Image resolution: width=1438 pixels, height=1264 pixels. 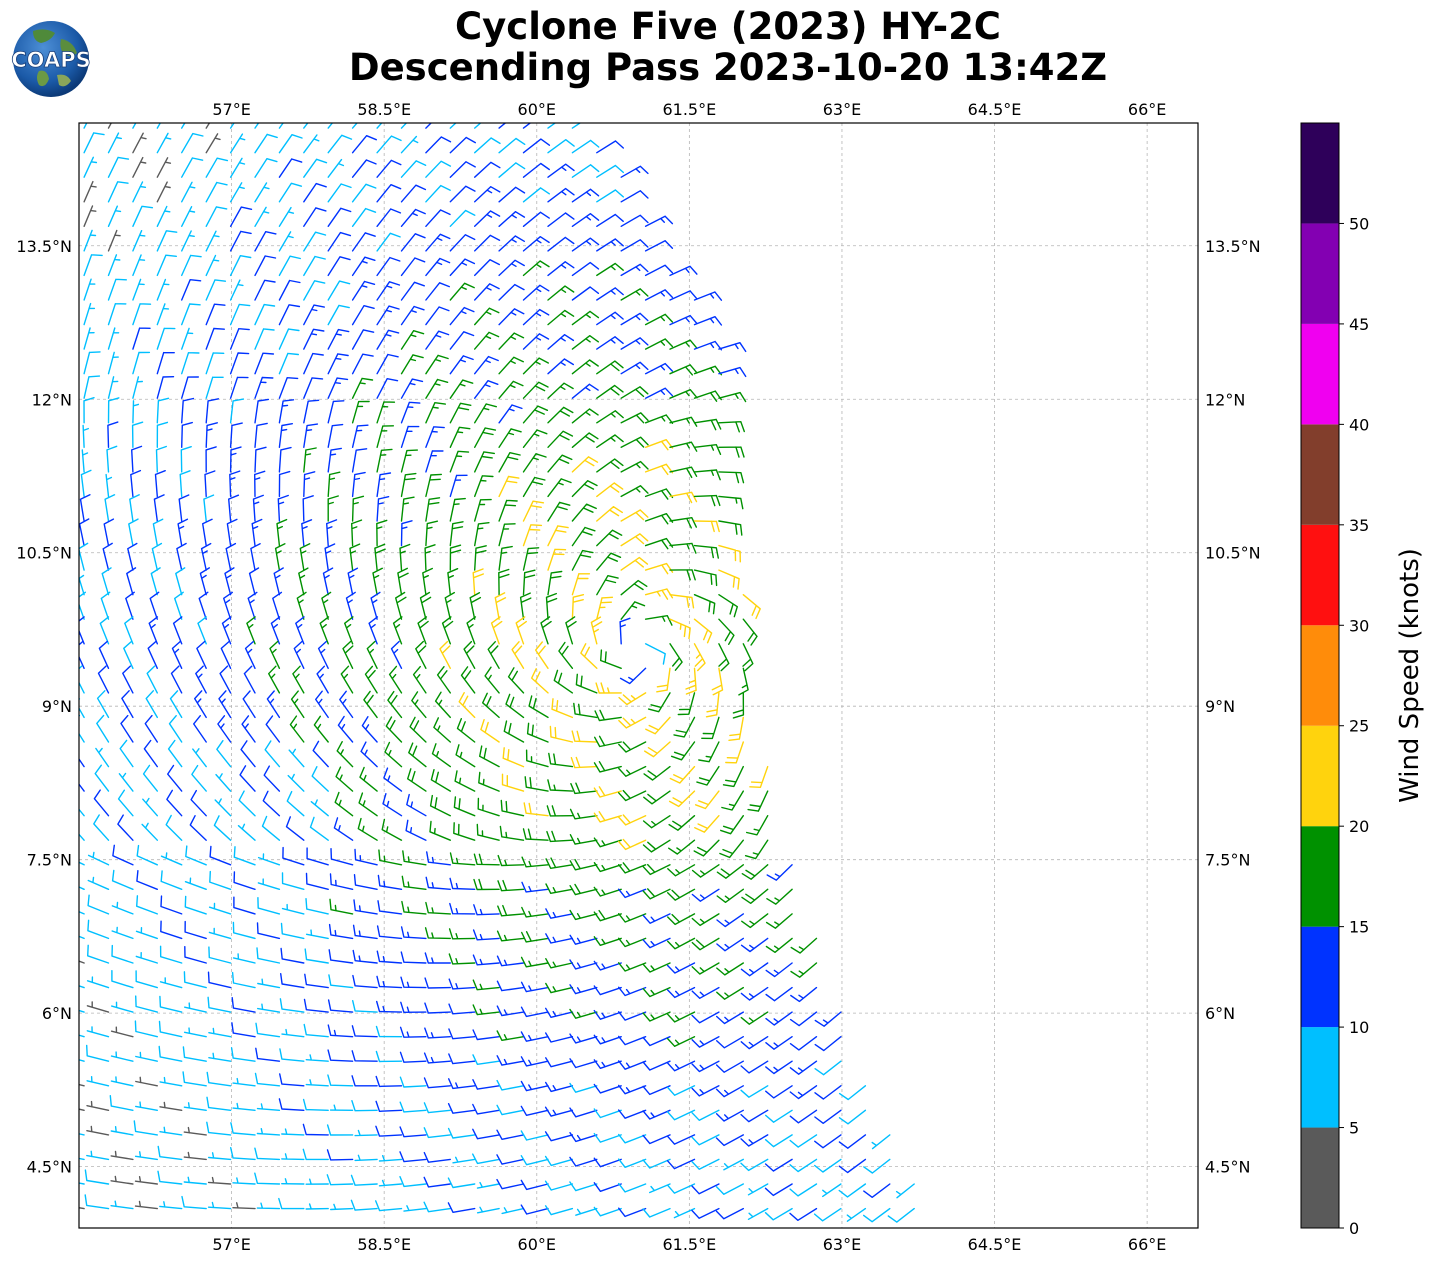 I want to click on colorbar-tick-label: 40, so click(x=1359, y=424).